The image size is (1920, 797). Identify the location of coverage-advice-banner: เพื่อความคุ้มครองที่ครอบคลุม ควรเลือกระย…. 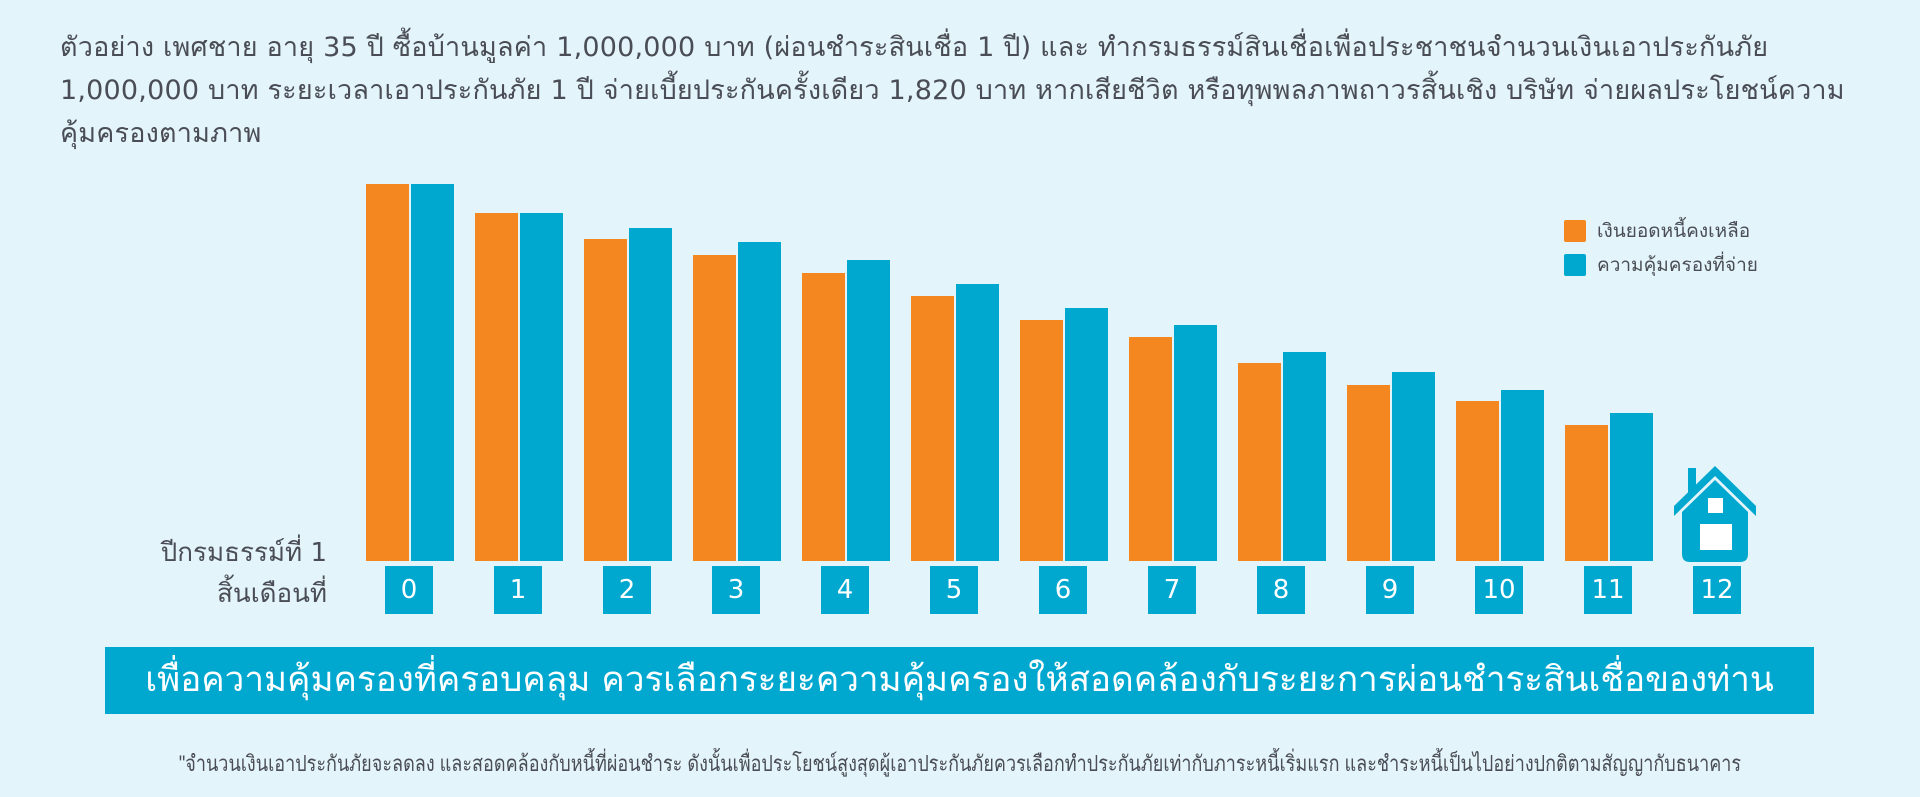
(959, 680).